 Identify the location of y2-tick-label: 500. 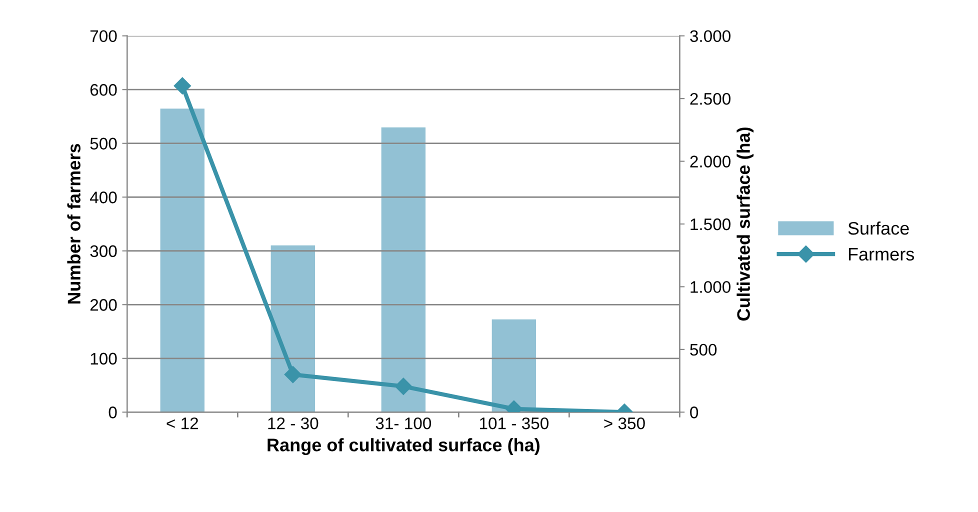
(703, 350).